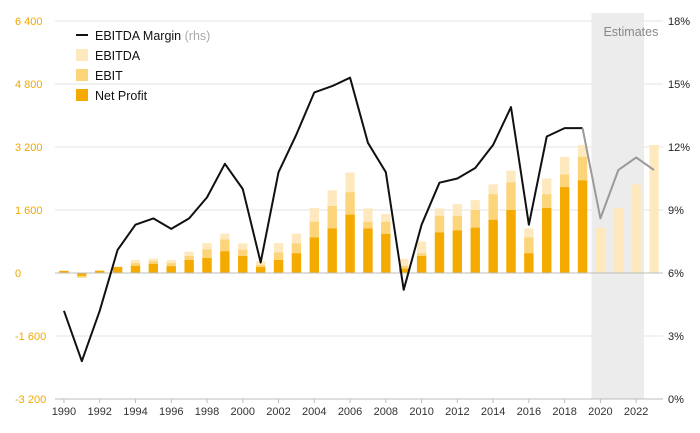  What do you see at coordinates (29, 85) in the screenshot?
I see `left-tick-label: 4 800` at bounding box center [29, 85].